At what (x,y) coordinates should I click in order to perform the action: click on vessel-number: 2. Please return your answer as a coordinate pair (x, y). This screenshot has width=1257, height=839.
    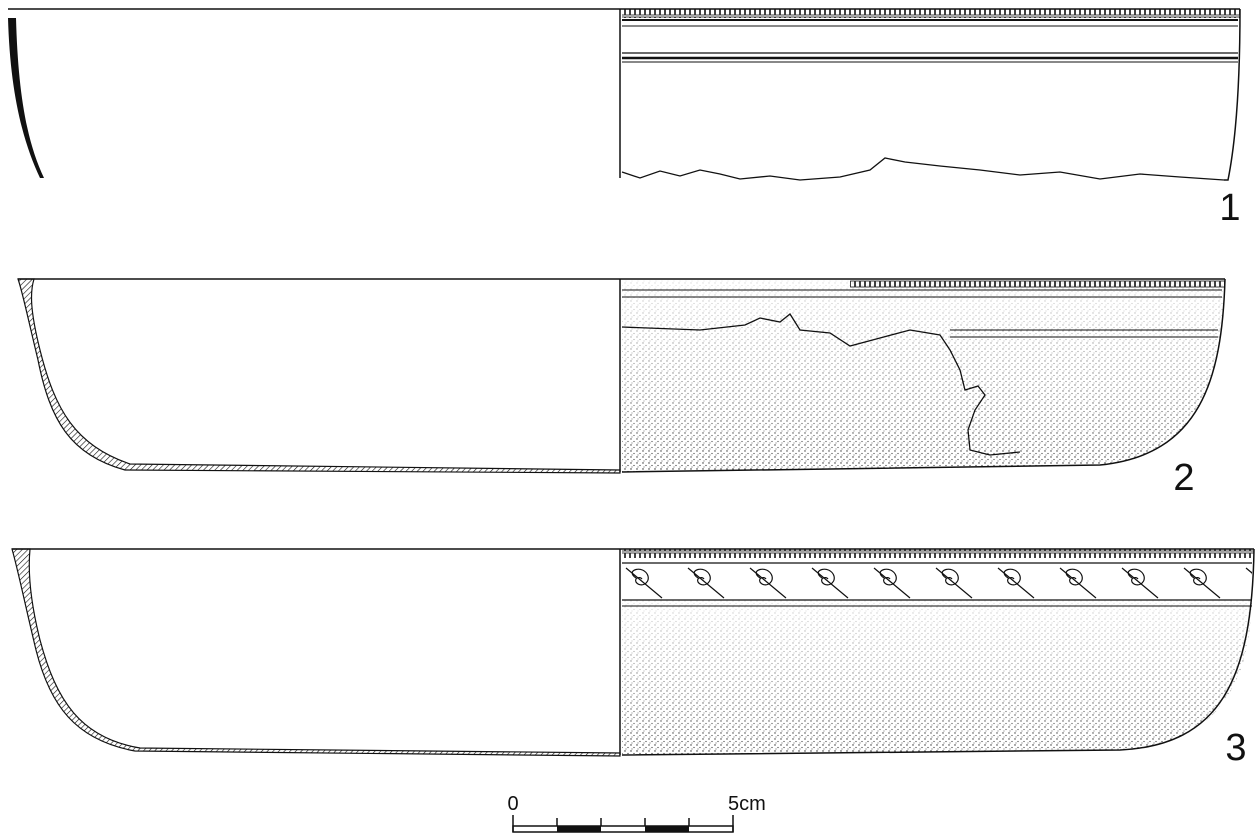
    Looking at the image, I should click on (1183, 478).